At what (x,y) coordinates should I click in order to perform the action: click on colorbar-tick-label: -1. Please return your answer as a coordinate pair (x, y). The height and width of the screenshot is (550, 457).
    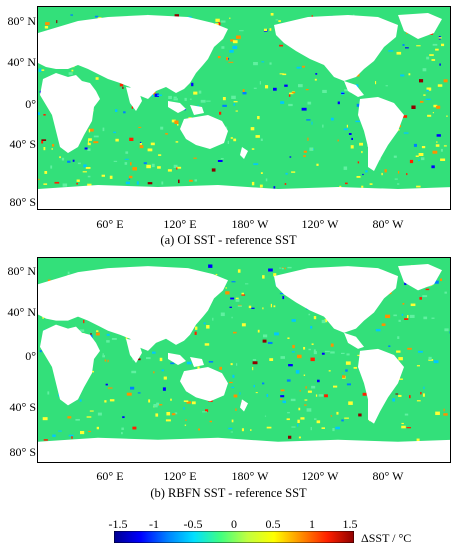
    Looking at the image, I should click on (154, 524).